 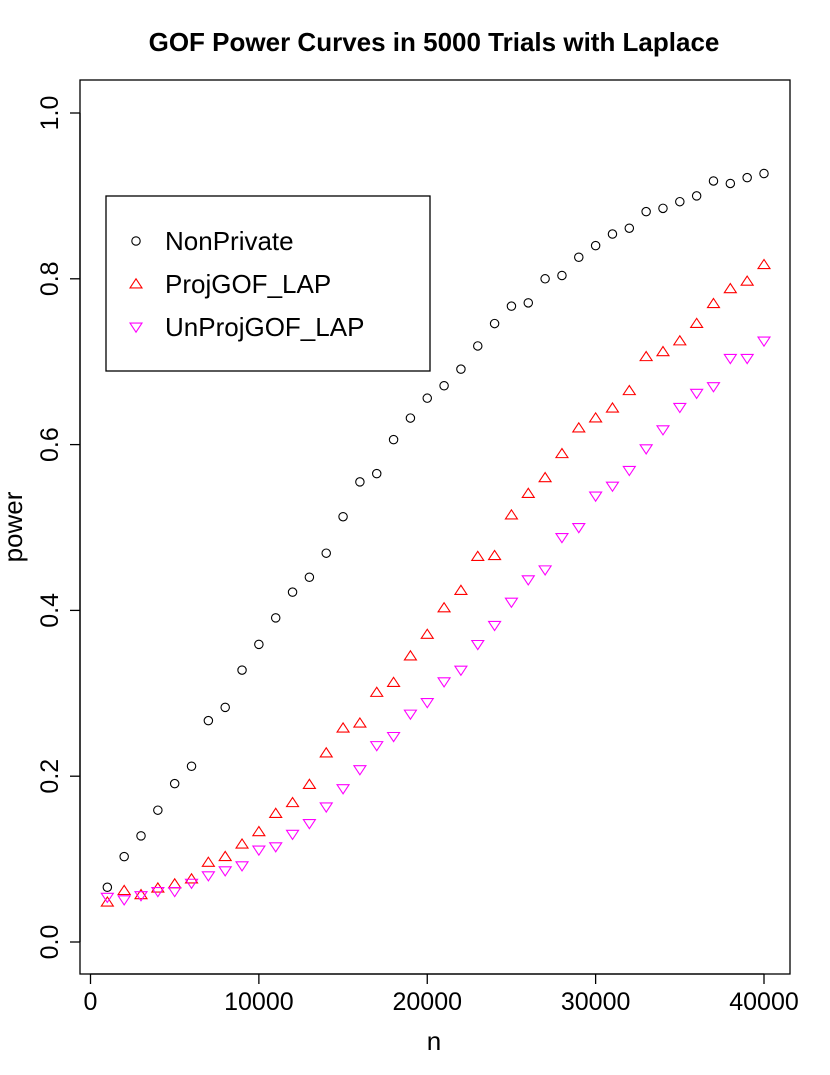 I want to click on legend-label: ProjGOF_LAP, so click(x=248, y=284).